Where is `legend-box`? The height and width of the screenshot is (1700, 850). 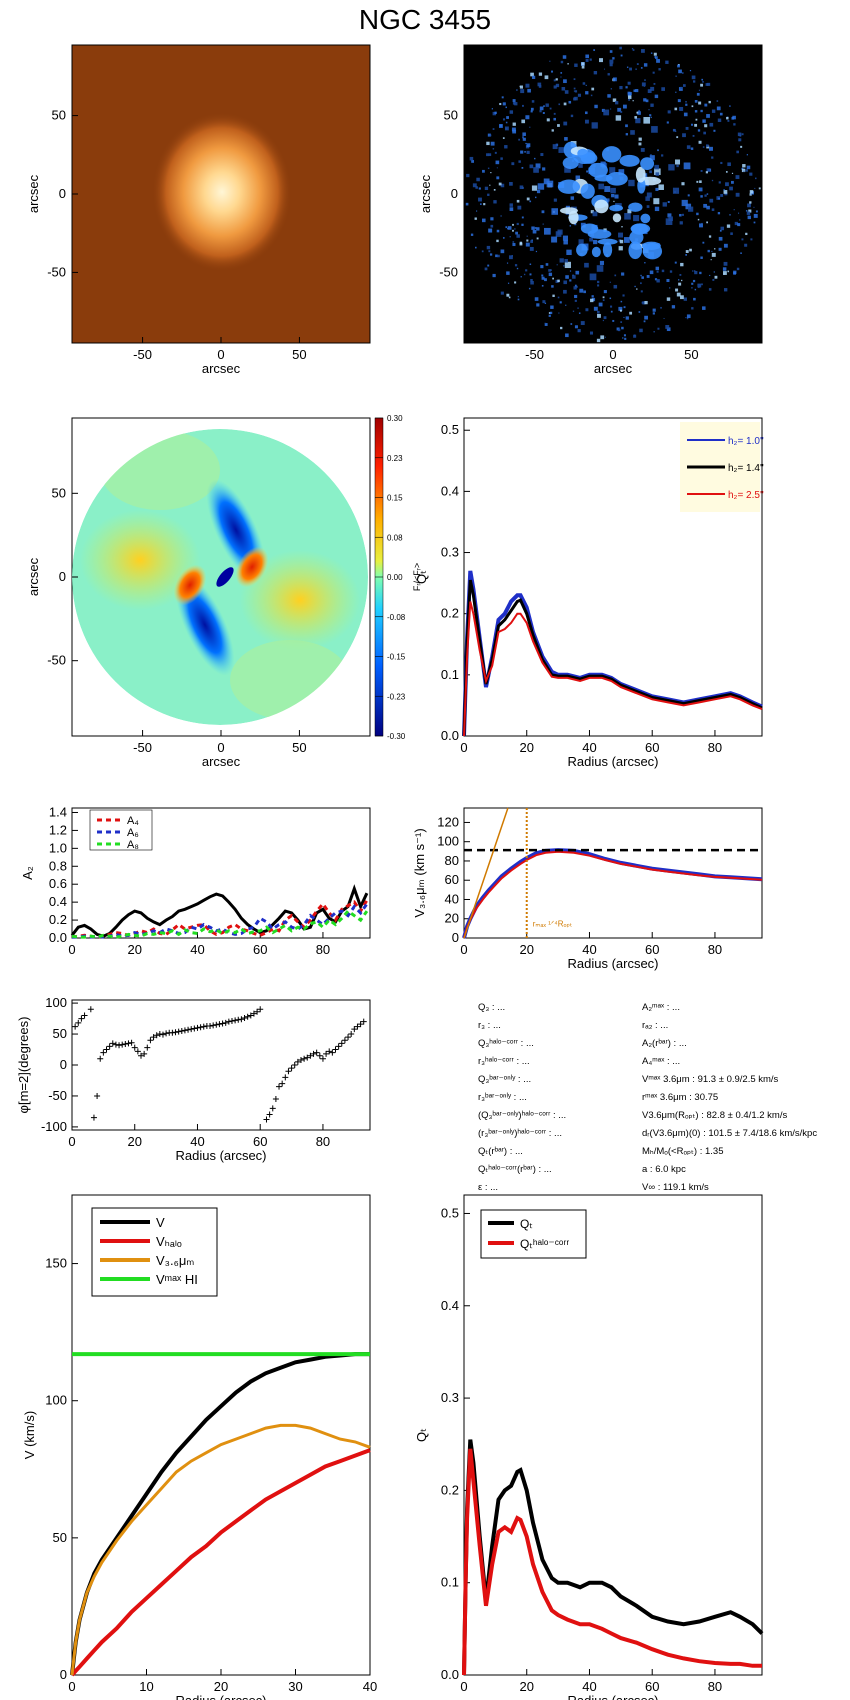
legend-box is located at coordinates (121, 830).